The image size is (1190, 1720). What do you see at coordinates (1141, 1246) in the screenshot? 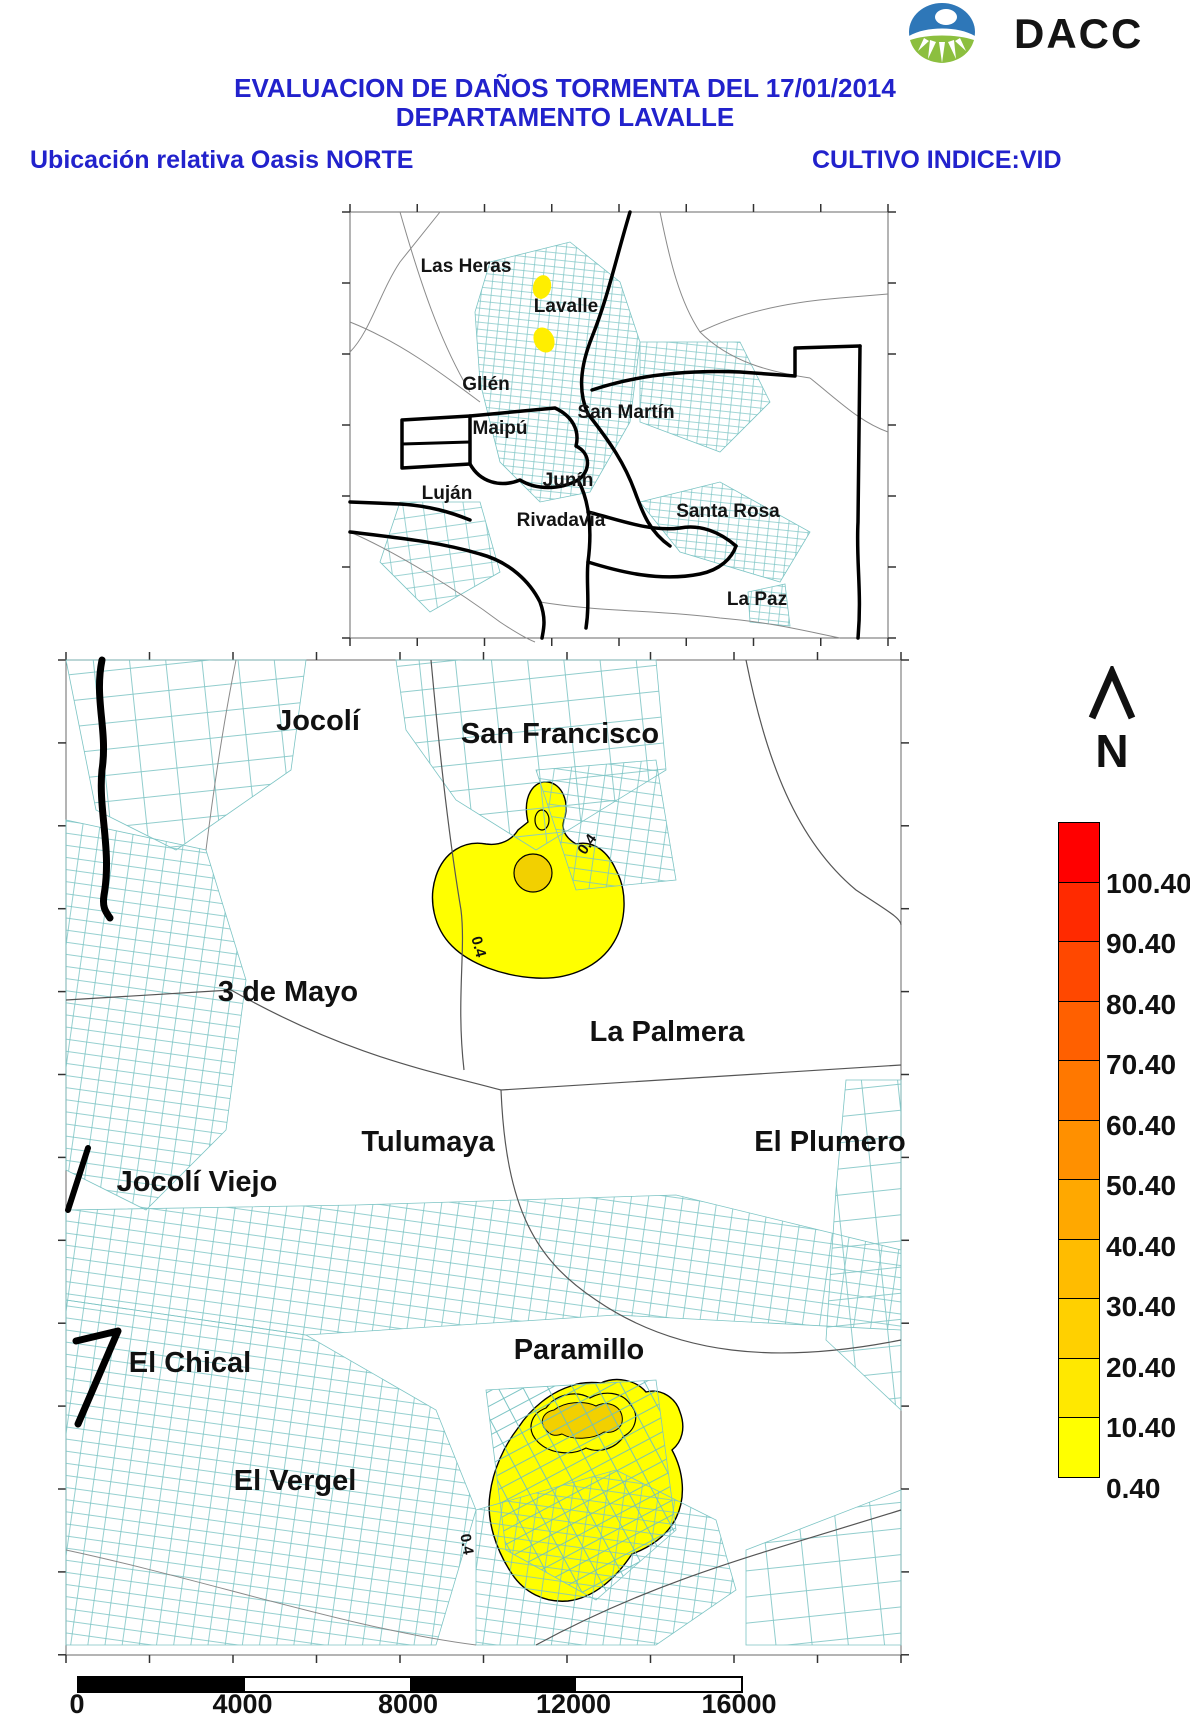
I see `damage-scale-value: 40.40` at bounding box center [1141, 1246].